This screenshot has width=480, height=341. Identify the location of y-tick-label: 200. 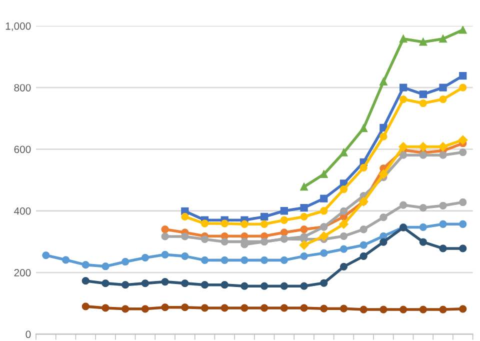
(22, 272).